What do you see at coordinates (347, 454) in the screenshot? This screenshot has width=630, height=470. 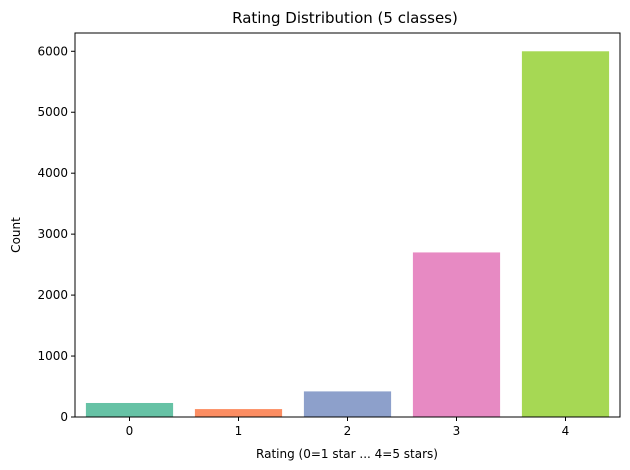 I see `x-axis-label: Rating (0=1 star ... 4=5 stars)` at bounding box center [347, 454].